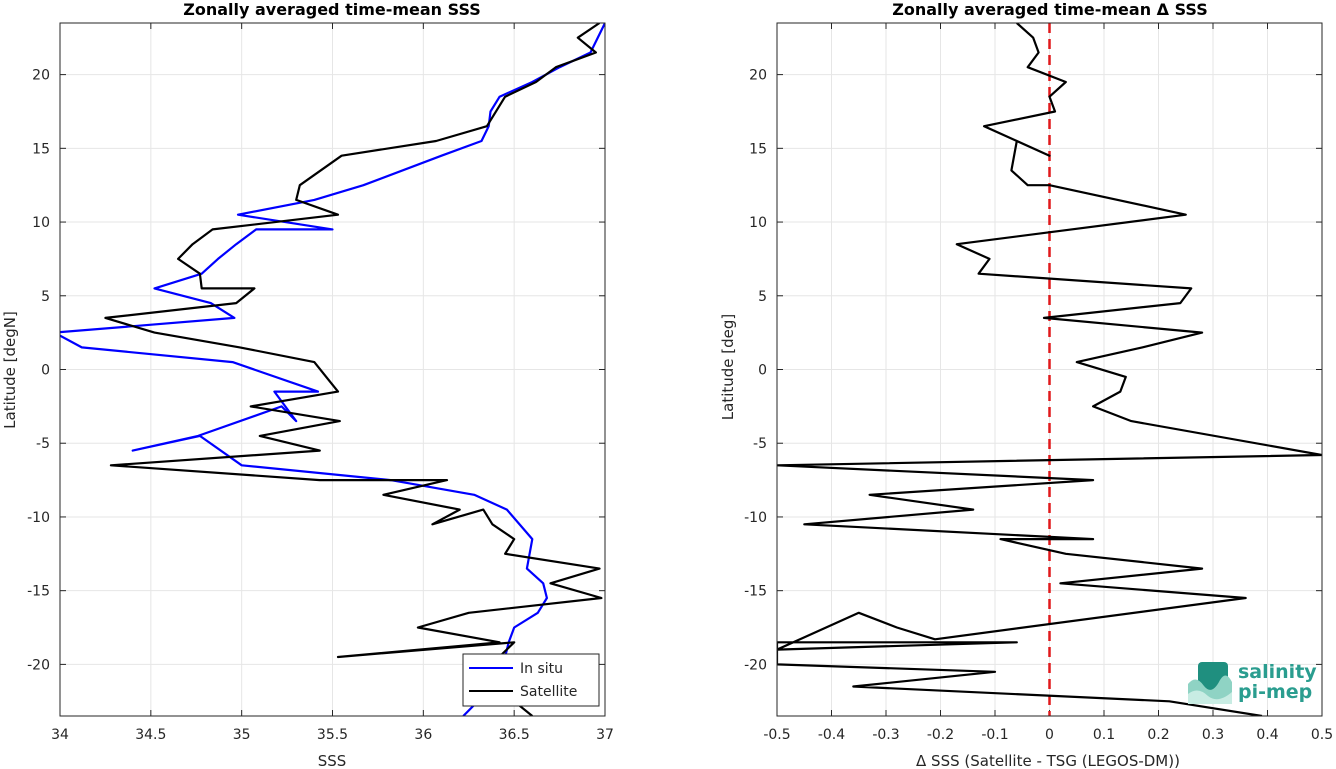 The image size is (1336, 769). I want to click on x-tick-labels: -0.5 -0.4 -0.3 -0.2 -0.1 0 0.1 0.2 0.3 0.4 0.5, so click(1048, 735).